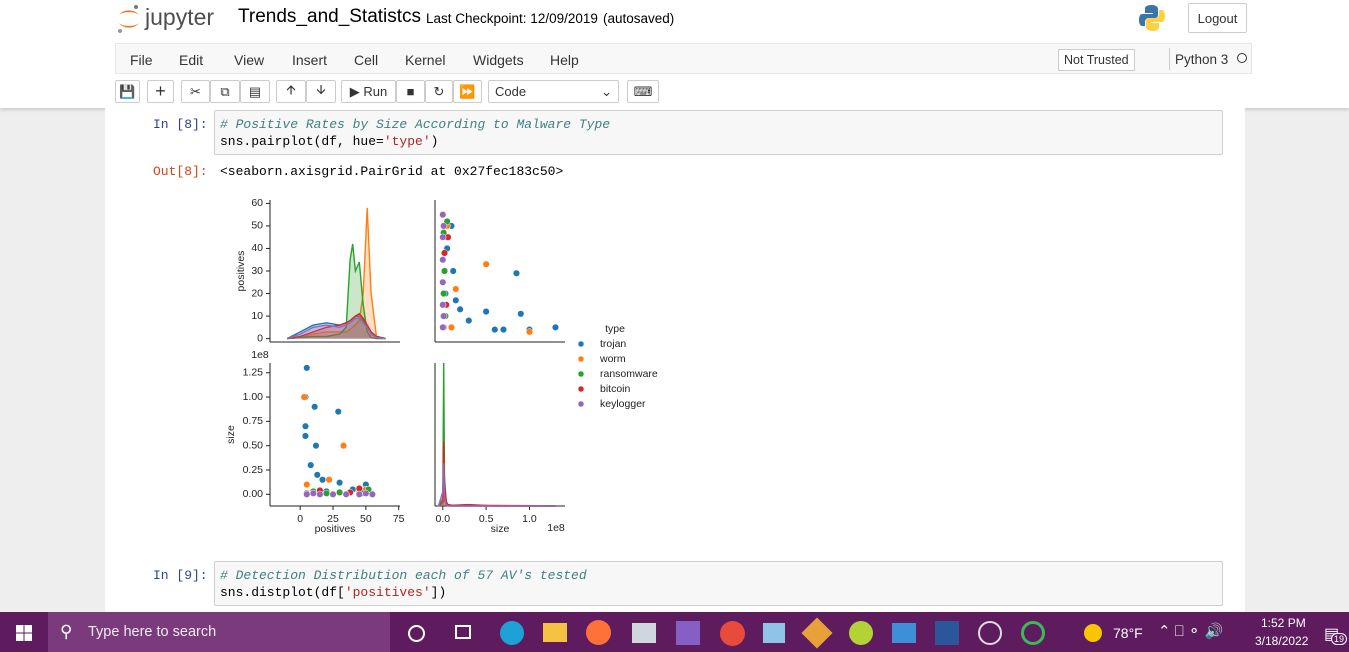  Describe the element at coordinates (1128, 633) in the screenshot. I see `temperature: 78°F` at that location.